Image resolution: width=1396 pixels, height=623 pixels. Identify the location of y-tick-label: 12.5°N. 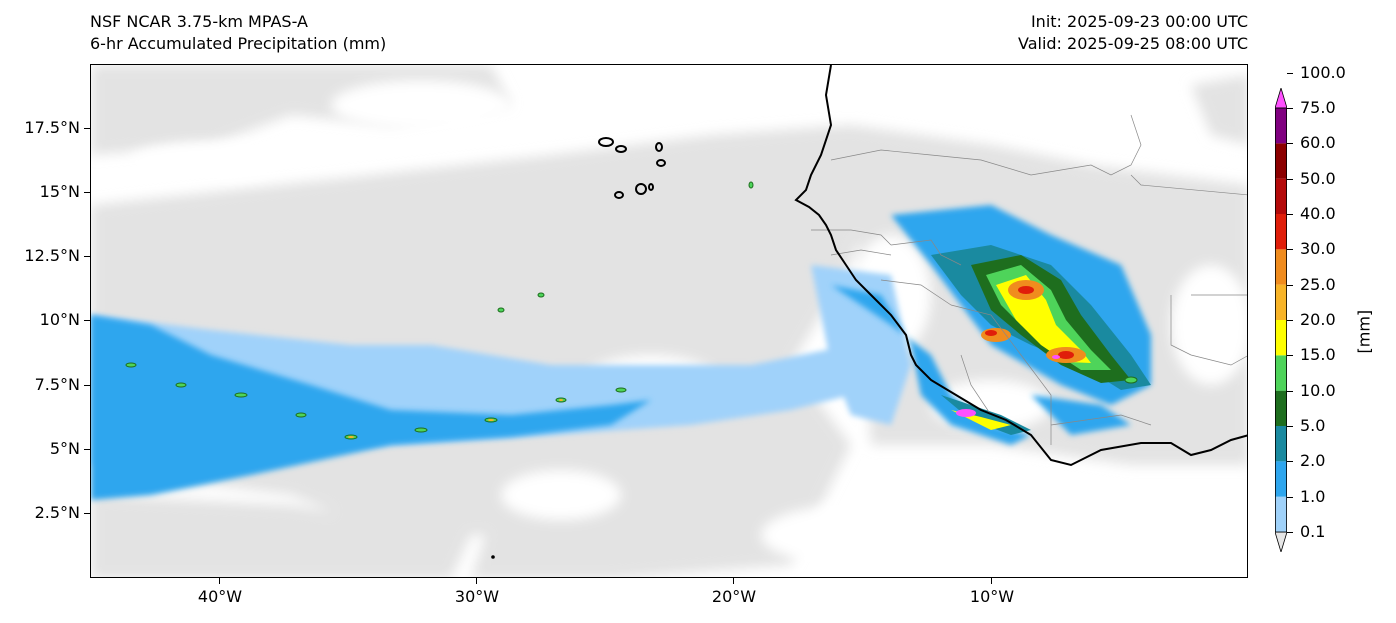
(52, 255).